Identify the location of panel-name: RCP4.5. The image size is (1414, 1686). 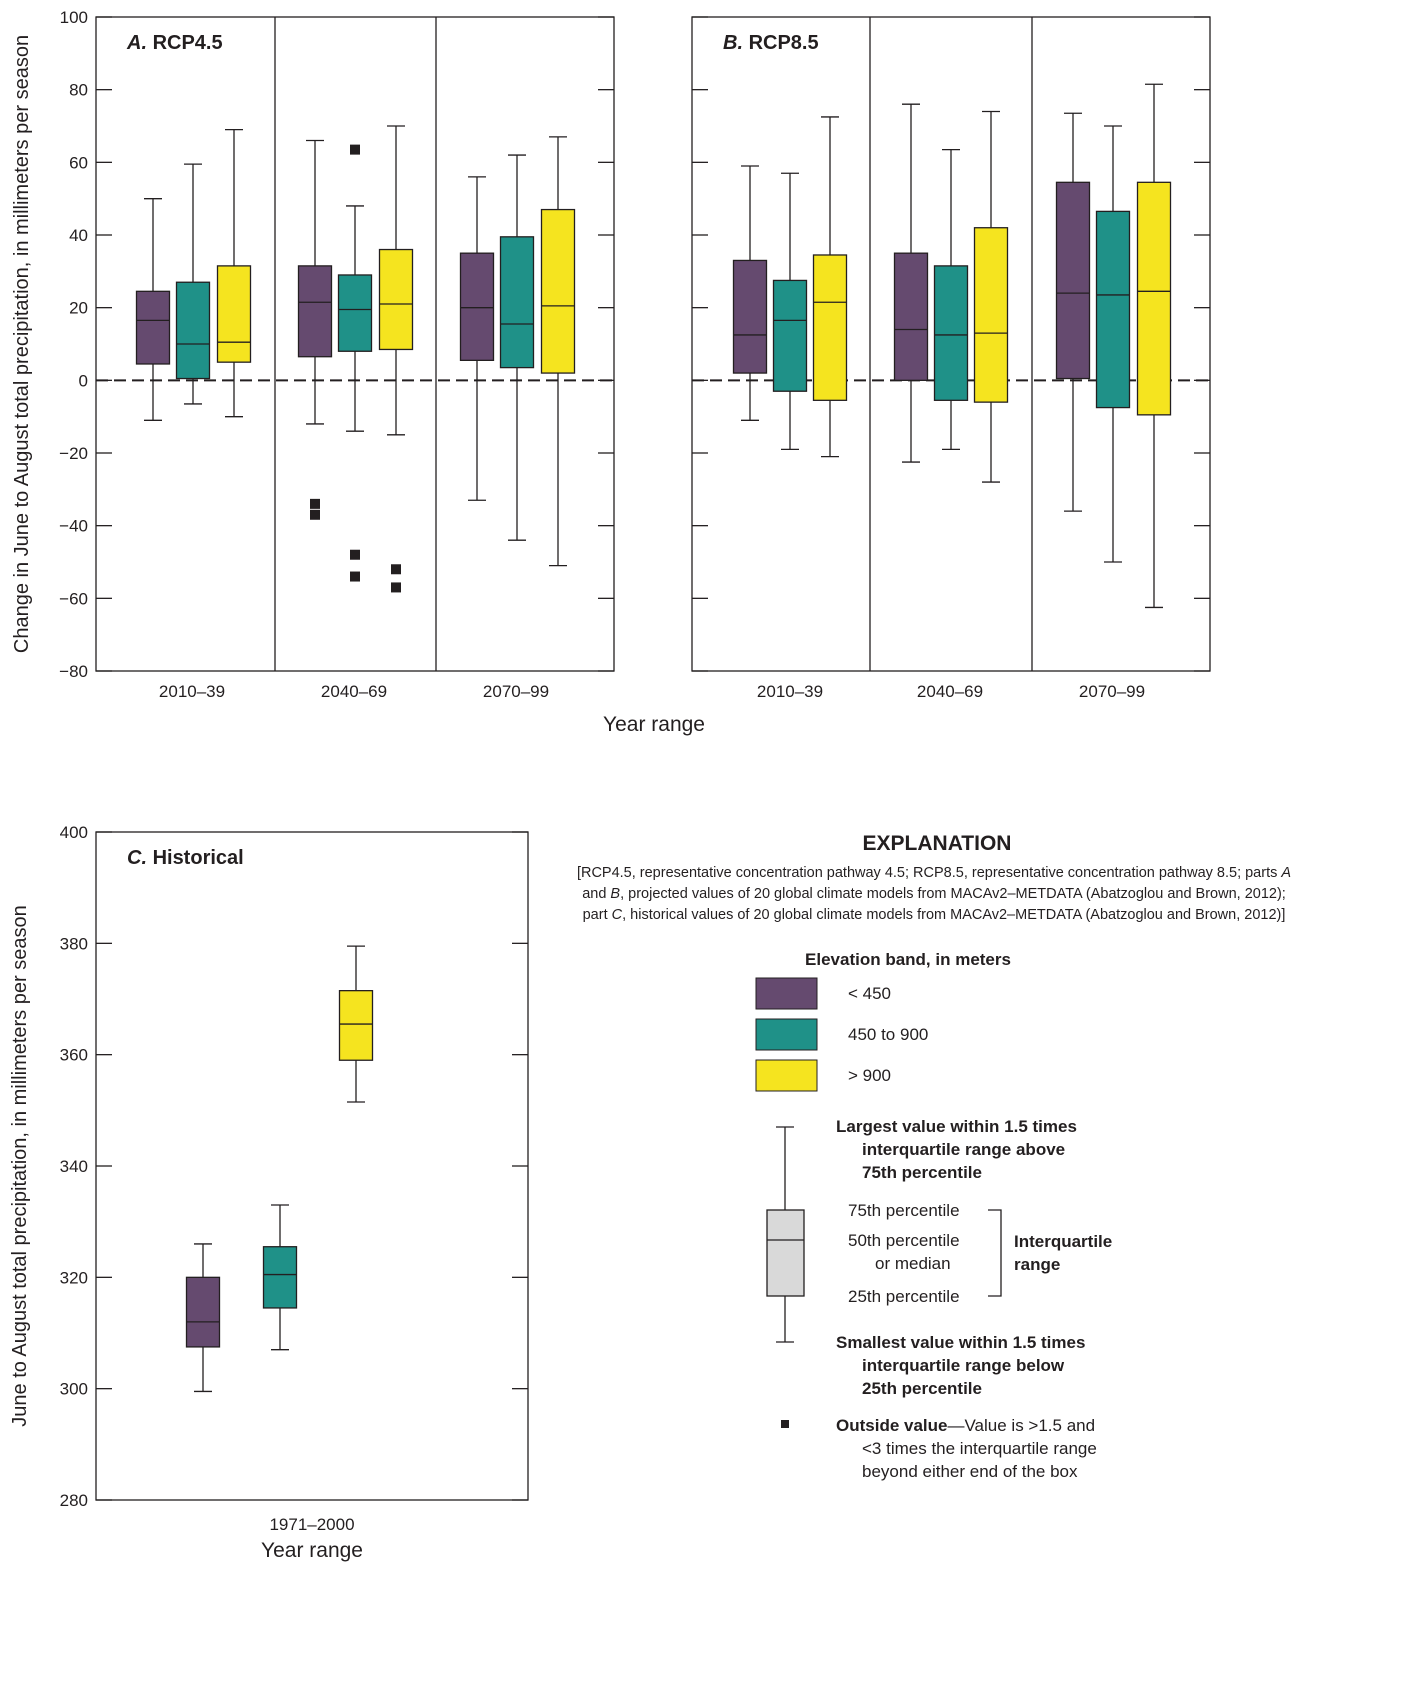
(188, 43).